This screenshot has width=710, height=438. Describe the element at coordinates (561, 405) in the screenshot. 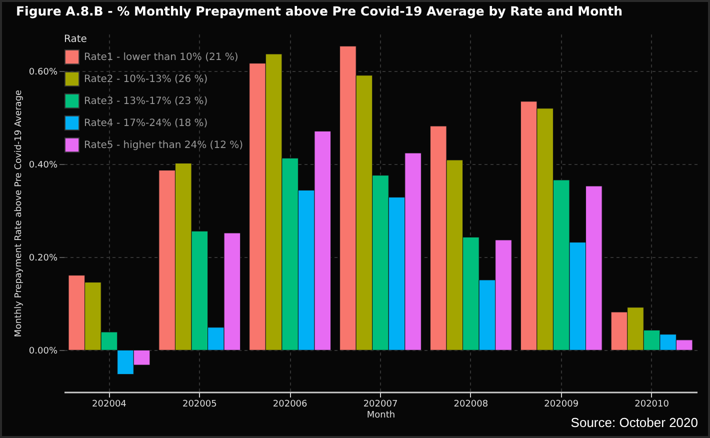

I see `x-tick-label: 202009` at that location.